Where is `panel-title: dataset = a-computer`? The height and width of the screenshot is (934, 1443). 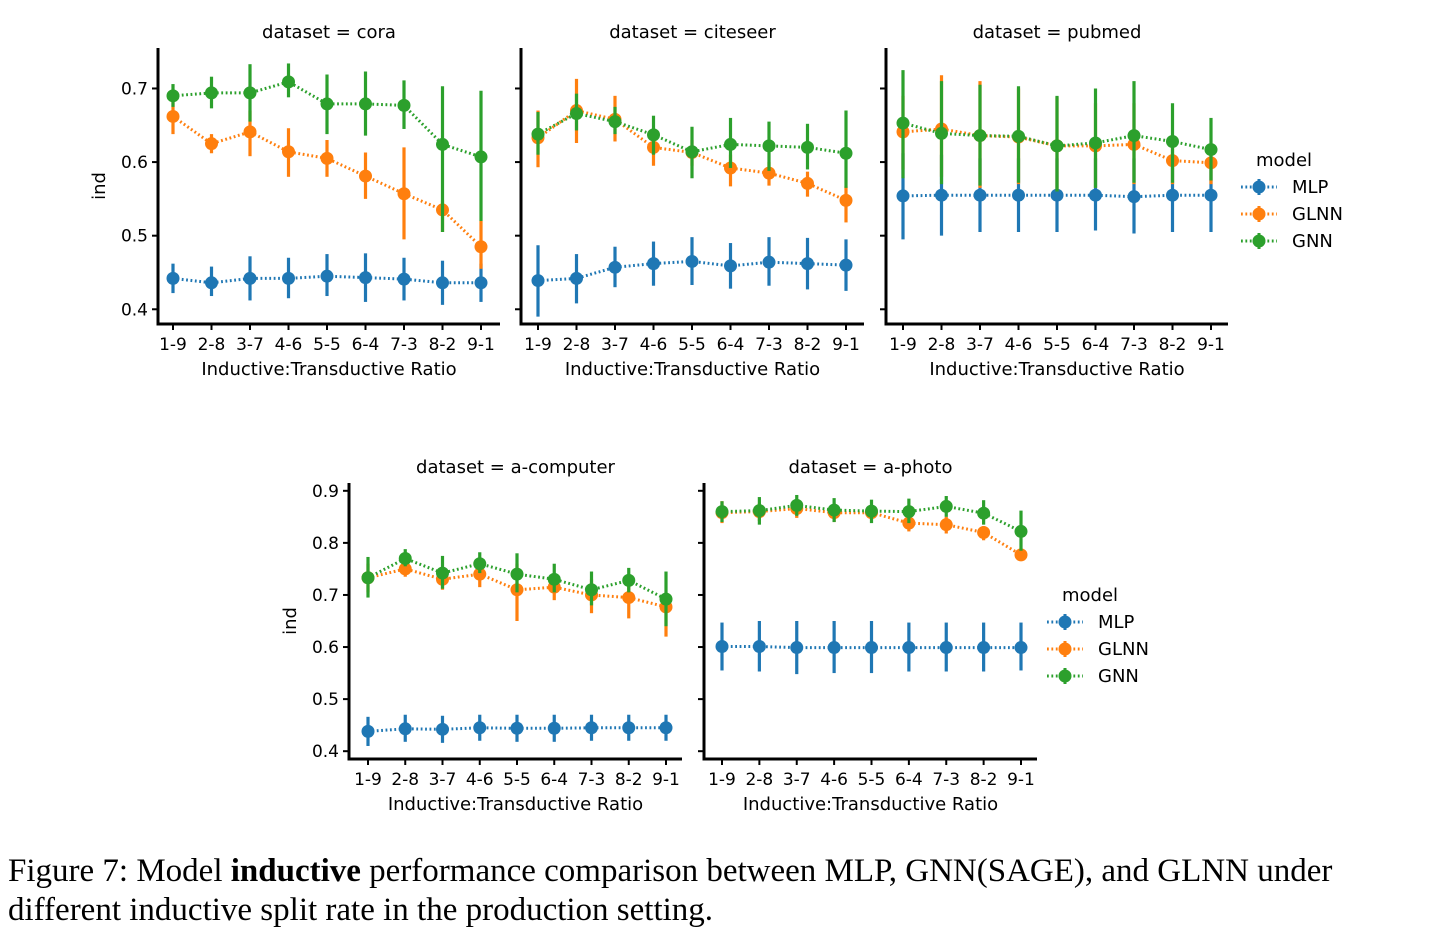
panel-title: dataset = a-computer is located at coordinates (516, 467).